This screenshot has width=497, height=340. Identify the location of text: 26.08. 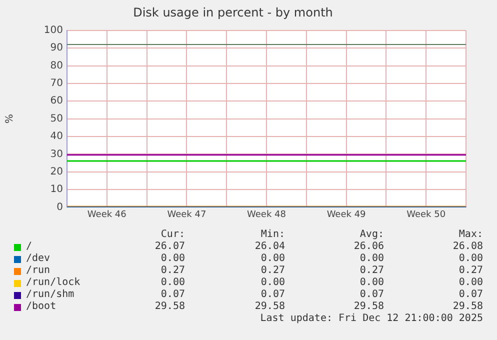
(467, 247).